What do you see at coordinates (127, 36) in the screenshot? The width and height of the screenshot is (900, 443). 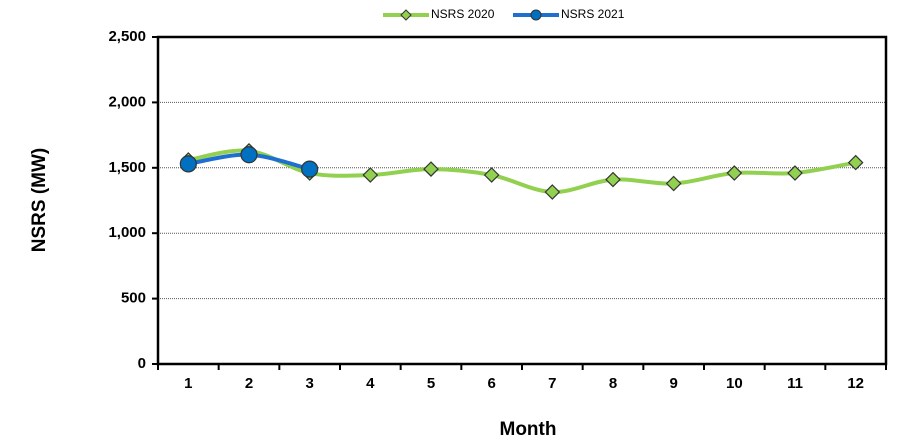 I see `y-tick-label: 2,500` at bounding box center [127, 36].